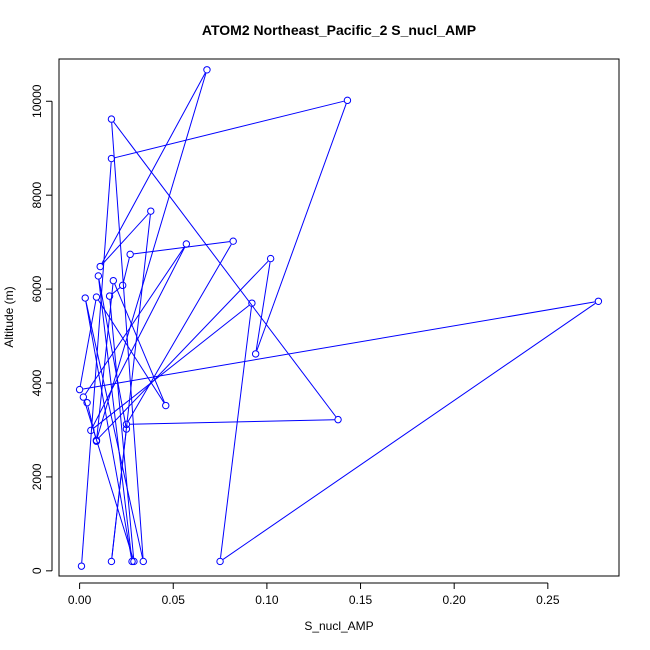 The width and height of the screenshot is (650, 650). Describe the element at coordinates (267, 600) in the screenshot. I see `x-tick-label: 0.10` at that location.